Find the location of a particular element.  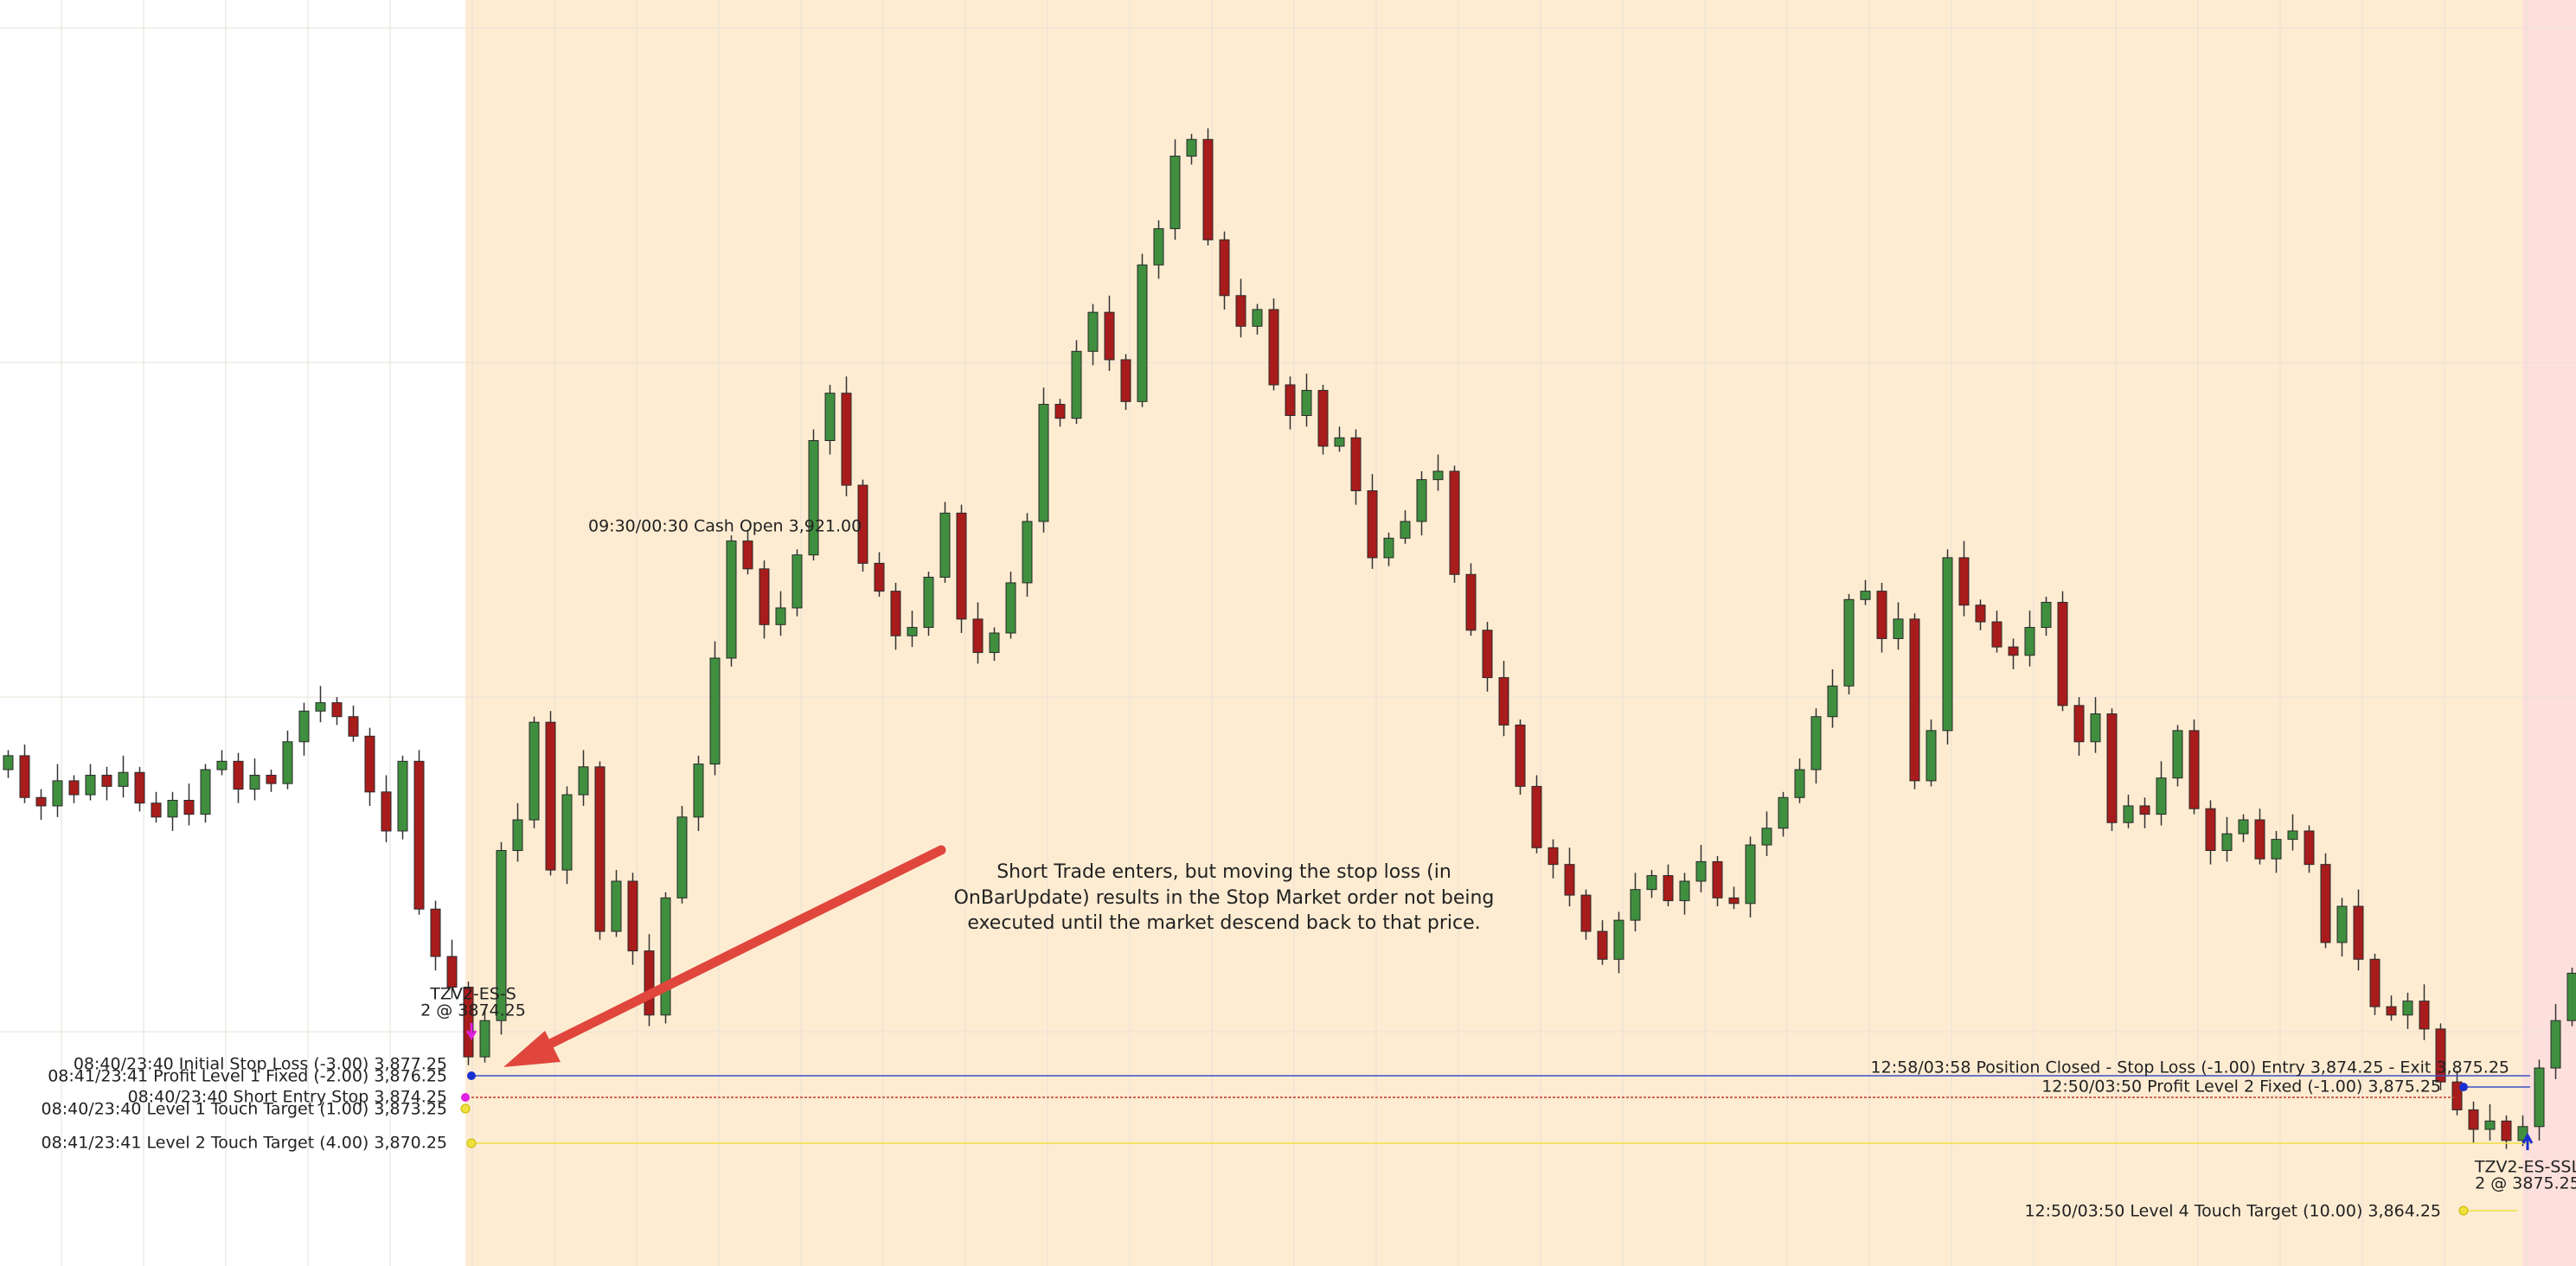

entry-dot is located at coordinates (465, 1097).